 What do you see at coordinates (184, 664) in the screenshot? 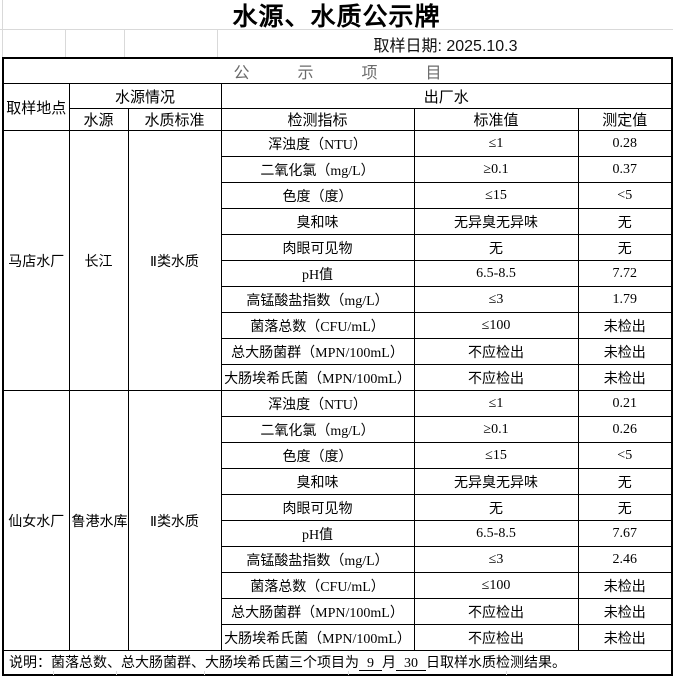
I see `note-prefix: 说明：菌落总数、总大肠菌群、大肠埃希氏菌三个项目为` at bounding box center [184, 664].